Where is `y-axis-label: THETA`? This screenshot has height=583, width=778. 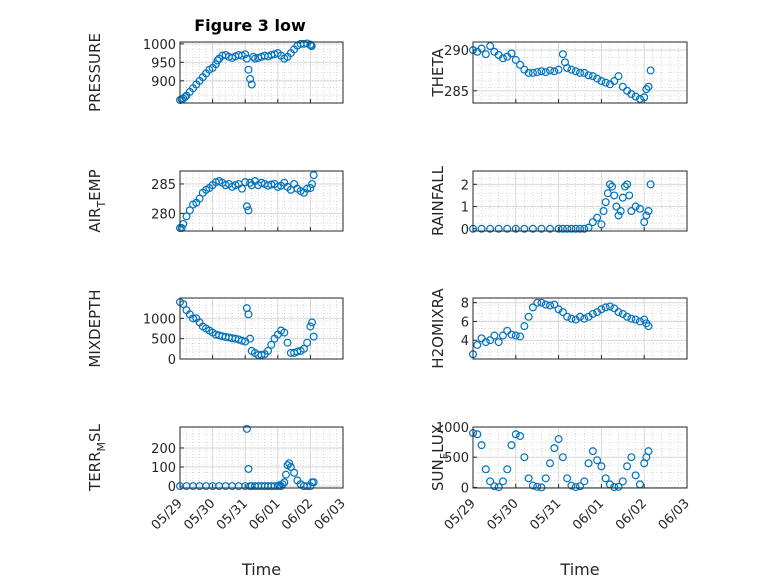
y-axis-label: THETA is located at coordinates (438, 73).